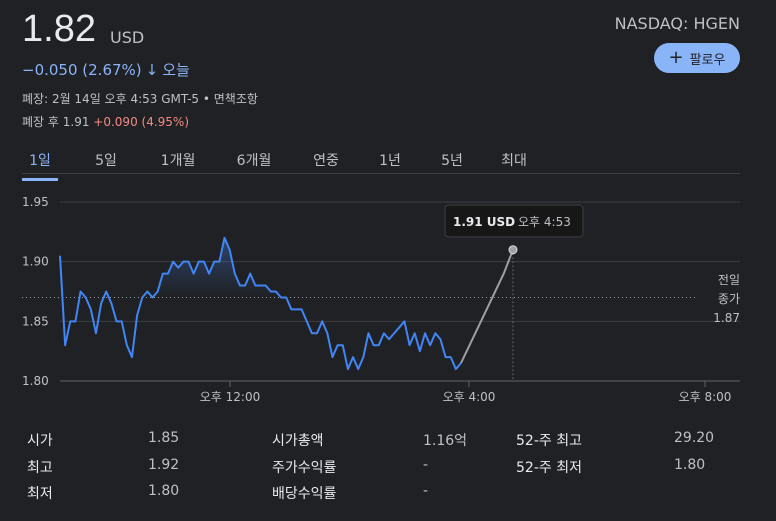  What do you see at coordinates (260, 303) in the screenshot?
I see `price-line` at bounding box center [260, 303].